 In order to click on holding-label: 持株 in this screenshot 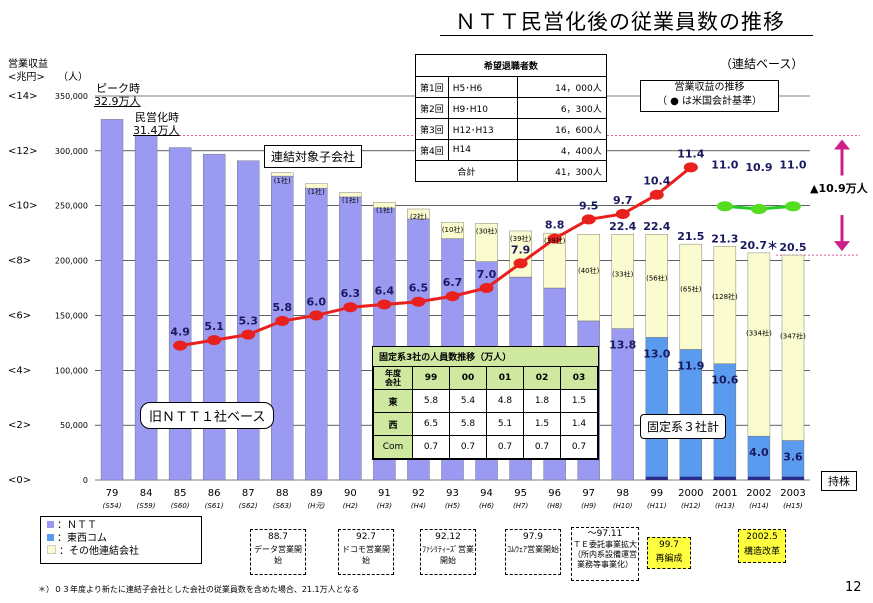, I will do `click(839, 481)`.